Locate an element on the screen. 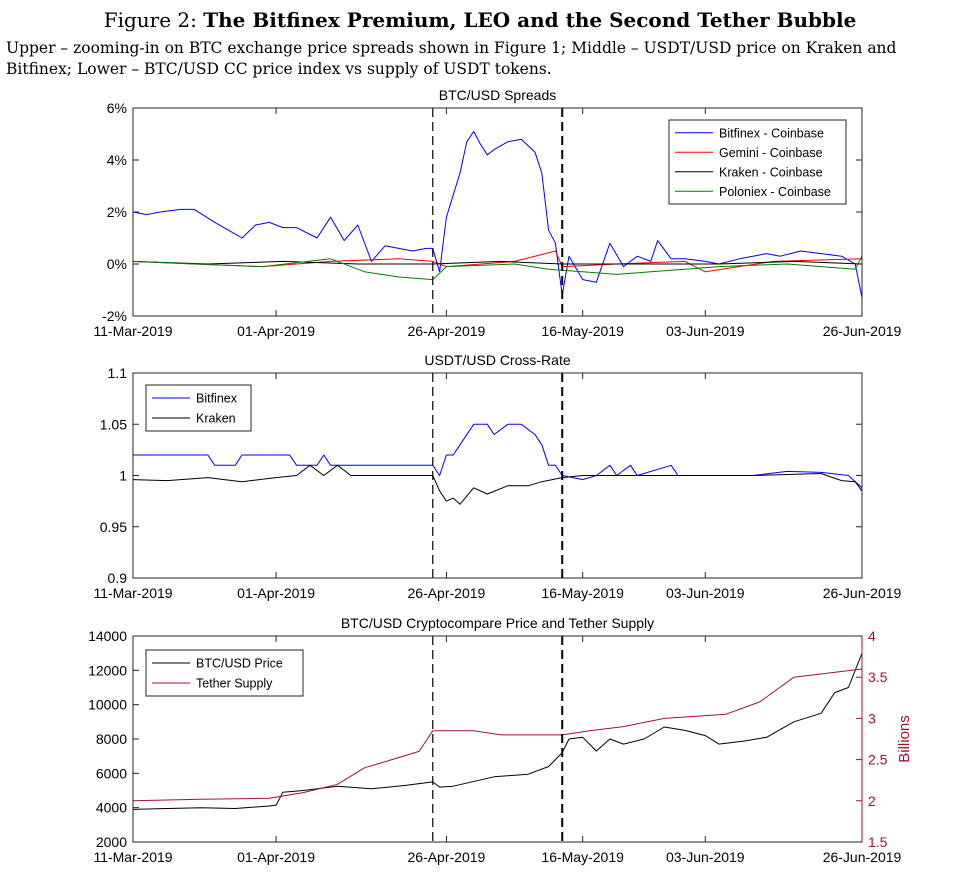  y-tick-label: 10000 is located at coordinates (107, 705).